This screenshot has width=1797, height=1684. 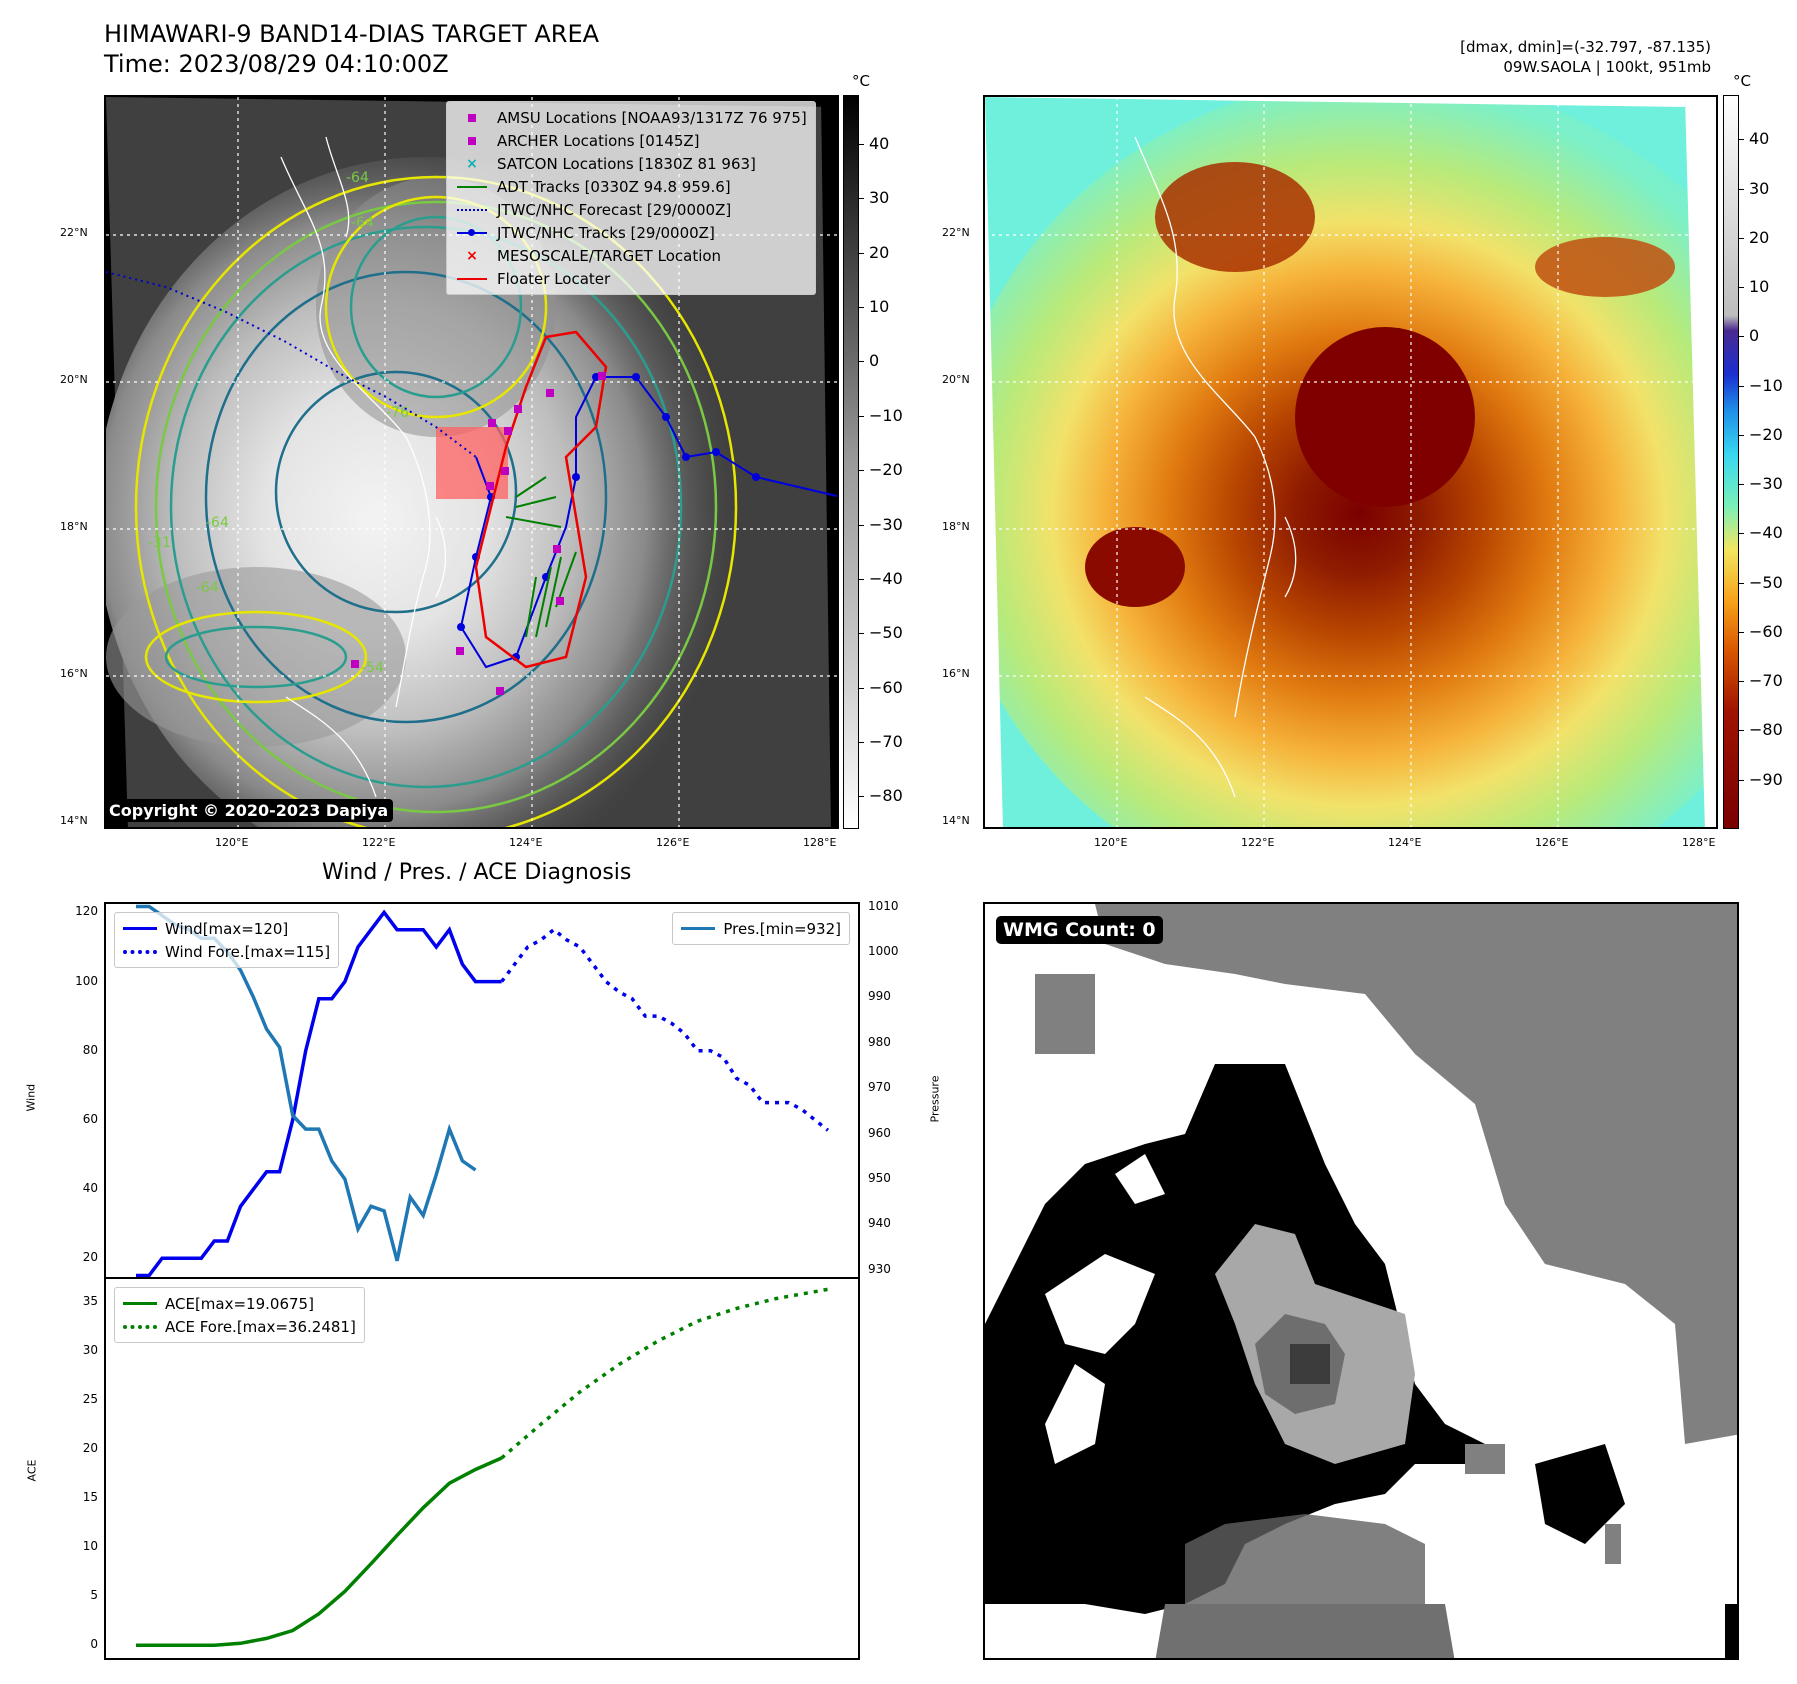 What do you see at coordinates (883, 950) in the screenshot?
I see `pressure-tick-label: 1000` at bounding box center [883, 950].